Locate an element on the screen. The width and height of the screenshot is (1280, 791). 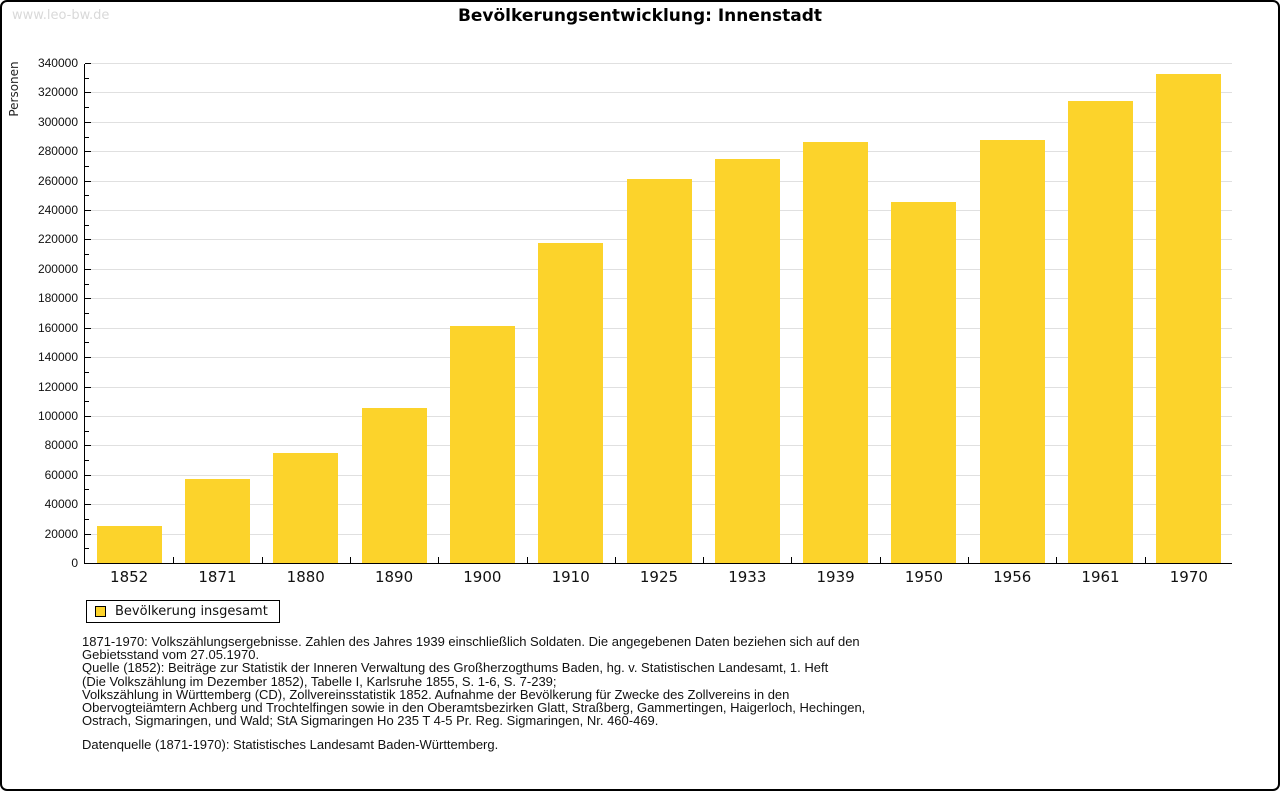
y-tick-label: 220000 is located at coordinates (57, 239).